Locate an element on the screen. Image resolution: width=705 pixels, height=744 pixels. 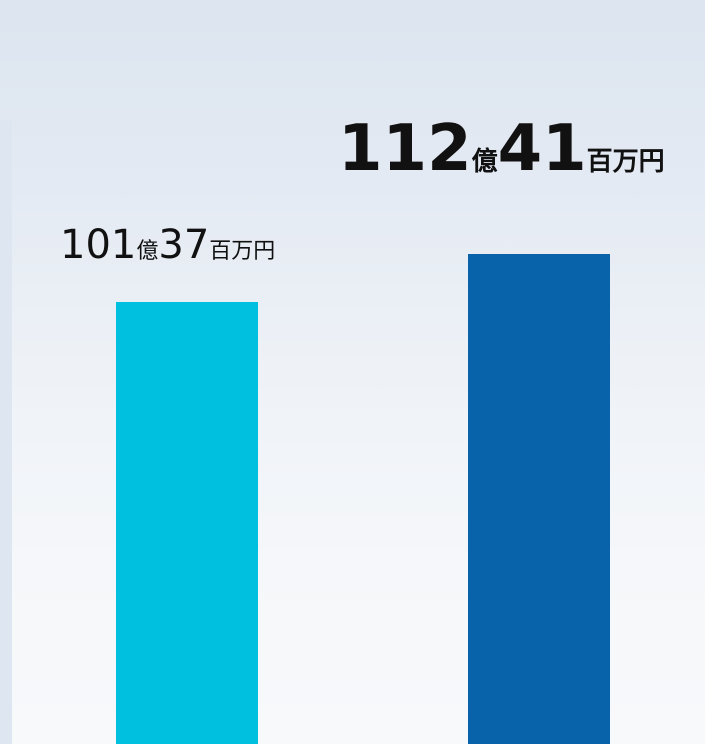
label-previous-oku-unit: 億 is located at coordinates (147, 251).